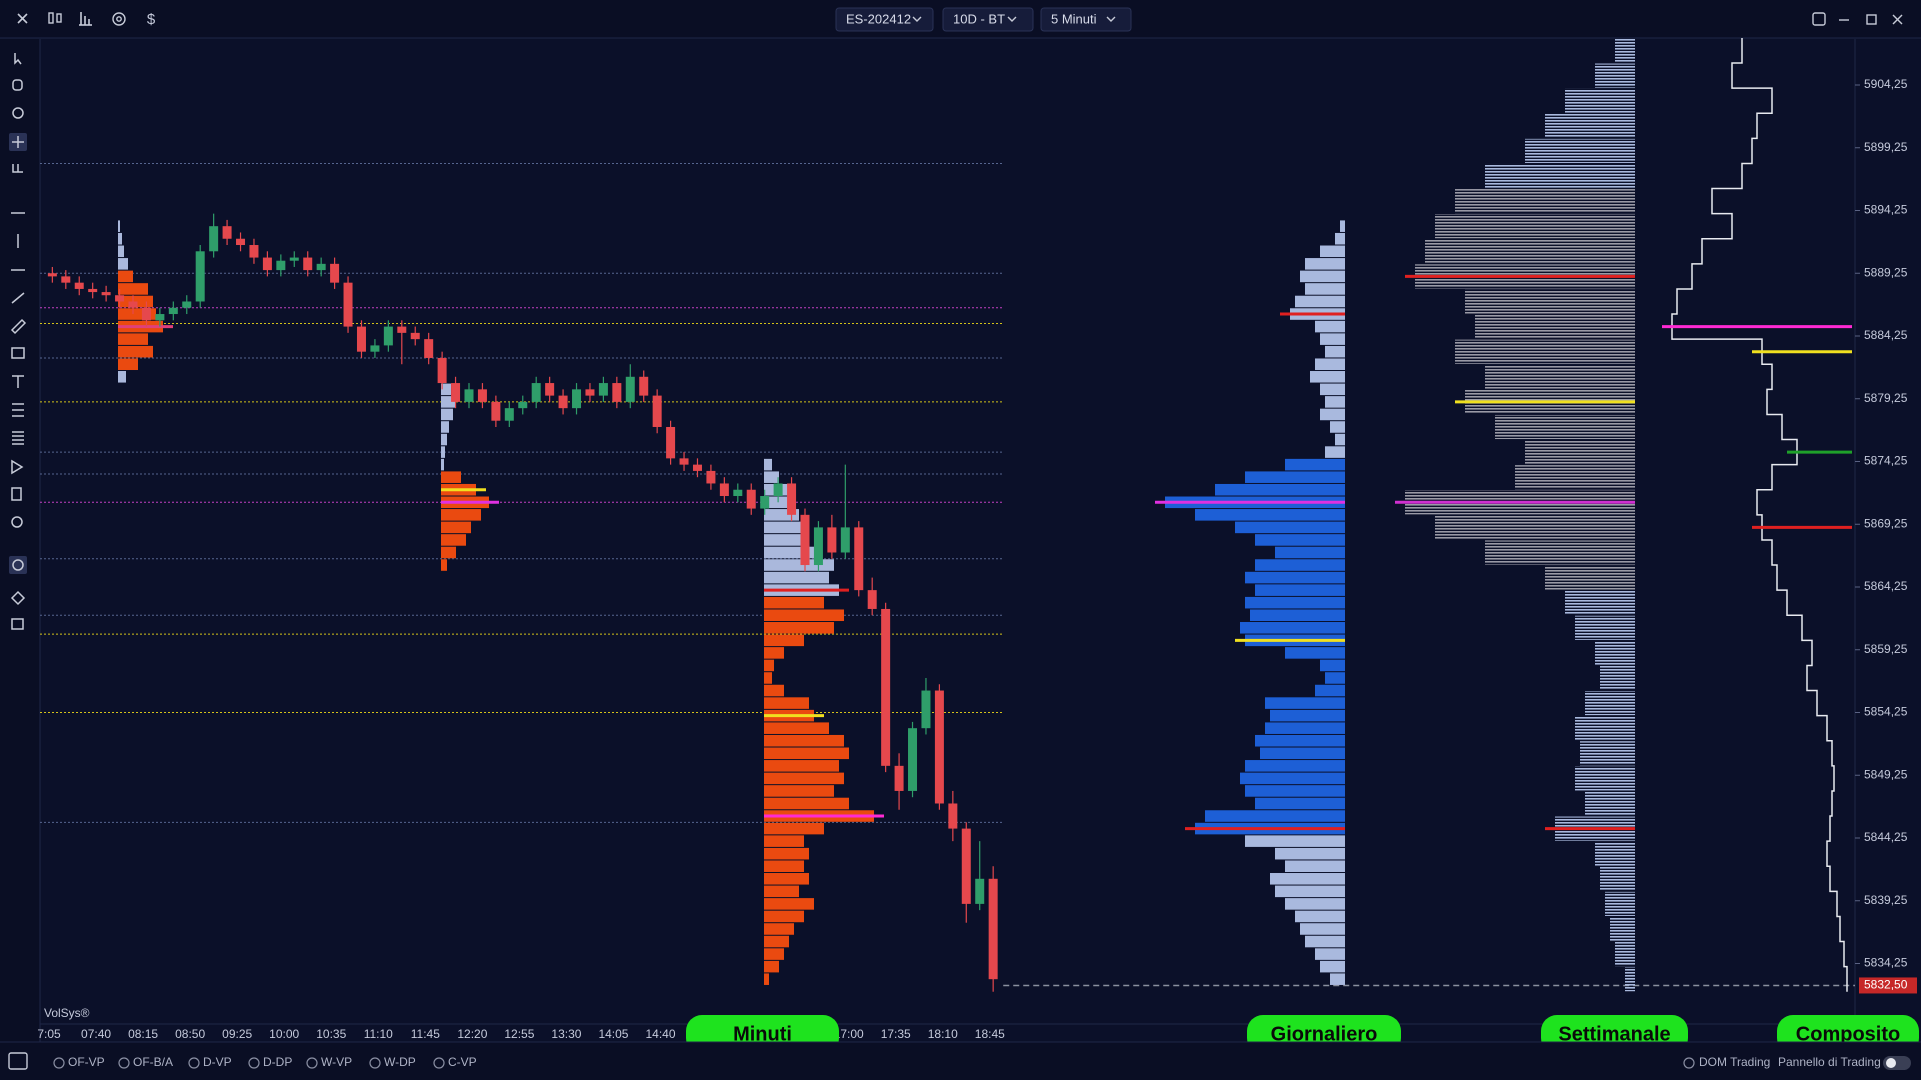 The width and height of the screenshot is (1921, 1080). Describe the element at coordinates (18, 326) in the screenshot. I see `ruler-tool` at that location.